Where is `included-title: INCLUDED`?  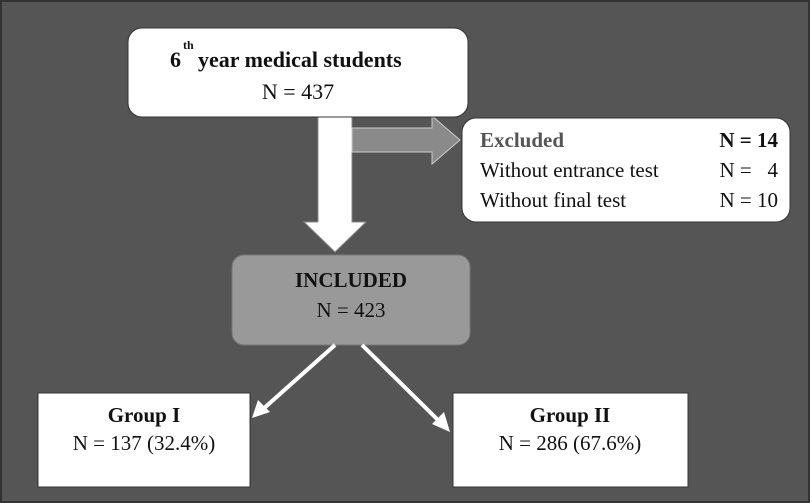 included-title: INCLUDED is located at coordinates (351, 280).